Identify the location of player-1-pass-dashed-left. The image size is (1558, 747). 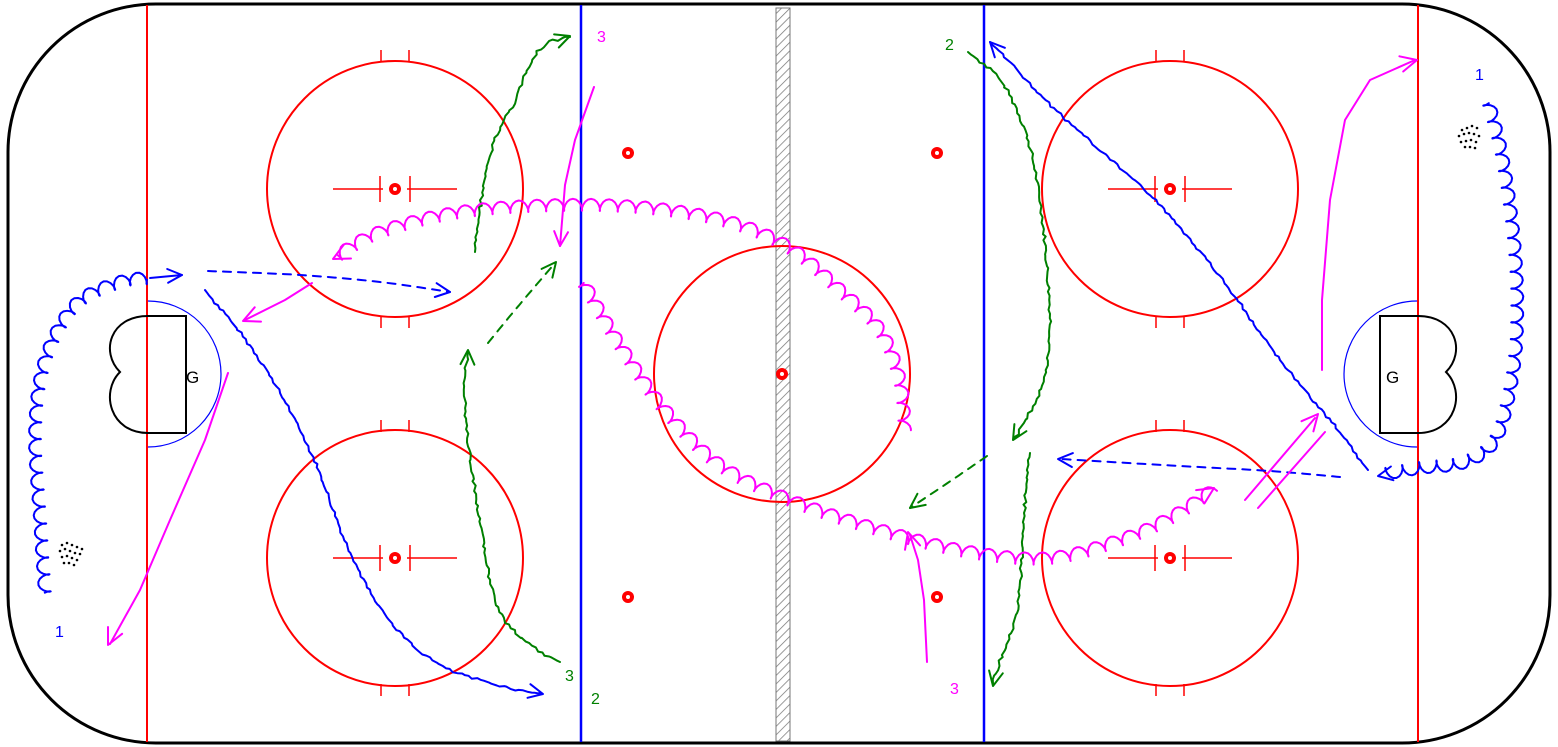
(329, 281).